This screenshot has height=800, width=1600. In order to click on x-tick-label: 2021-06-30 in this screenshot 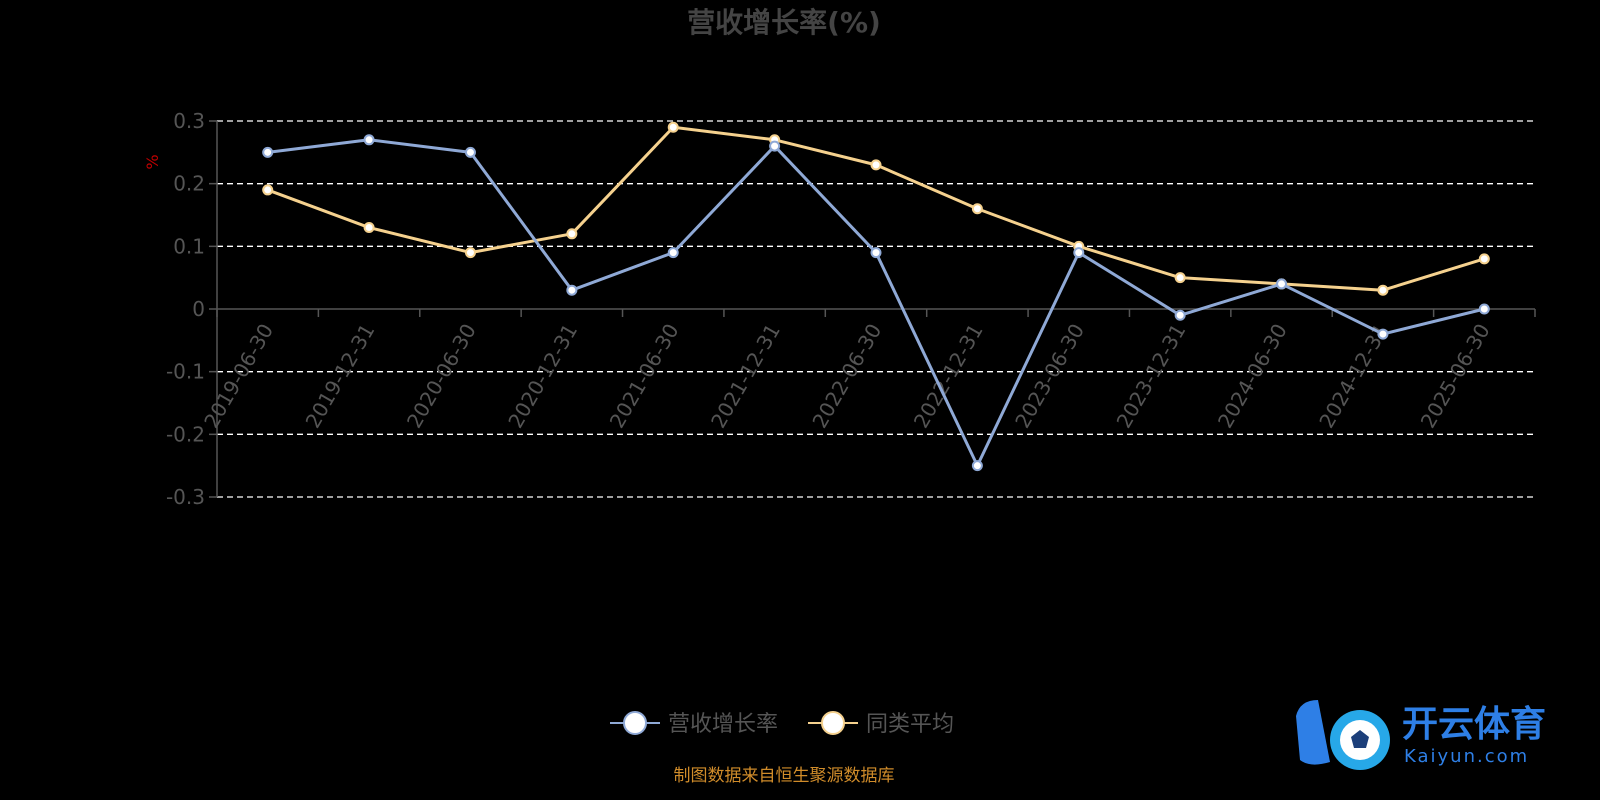, I will do `click(644, 376)`.